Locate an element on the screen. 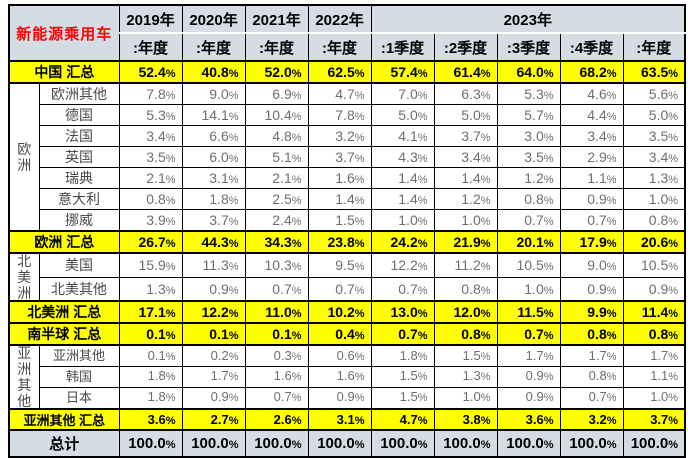 Image resolution: width=688 pixels, height=458 pixels. value-cell: 3.0% is located at coordinates (528, 136).